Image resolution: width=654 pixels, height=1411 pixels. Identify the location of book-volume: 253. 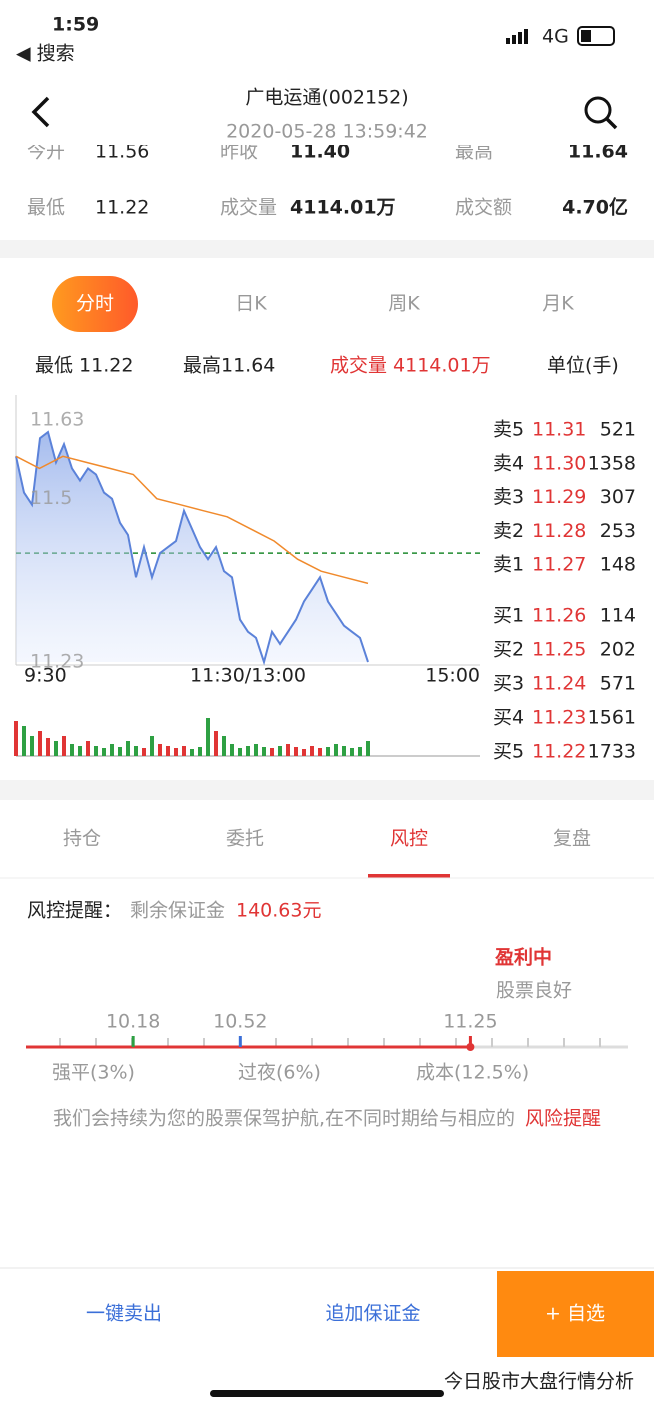
(618, 531).